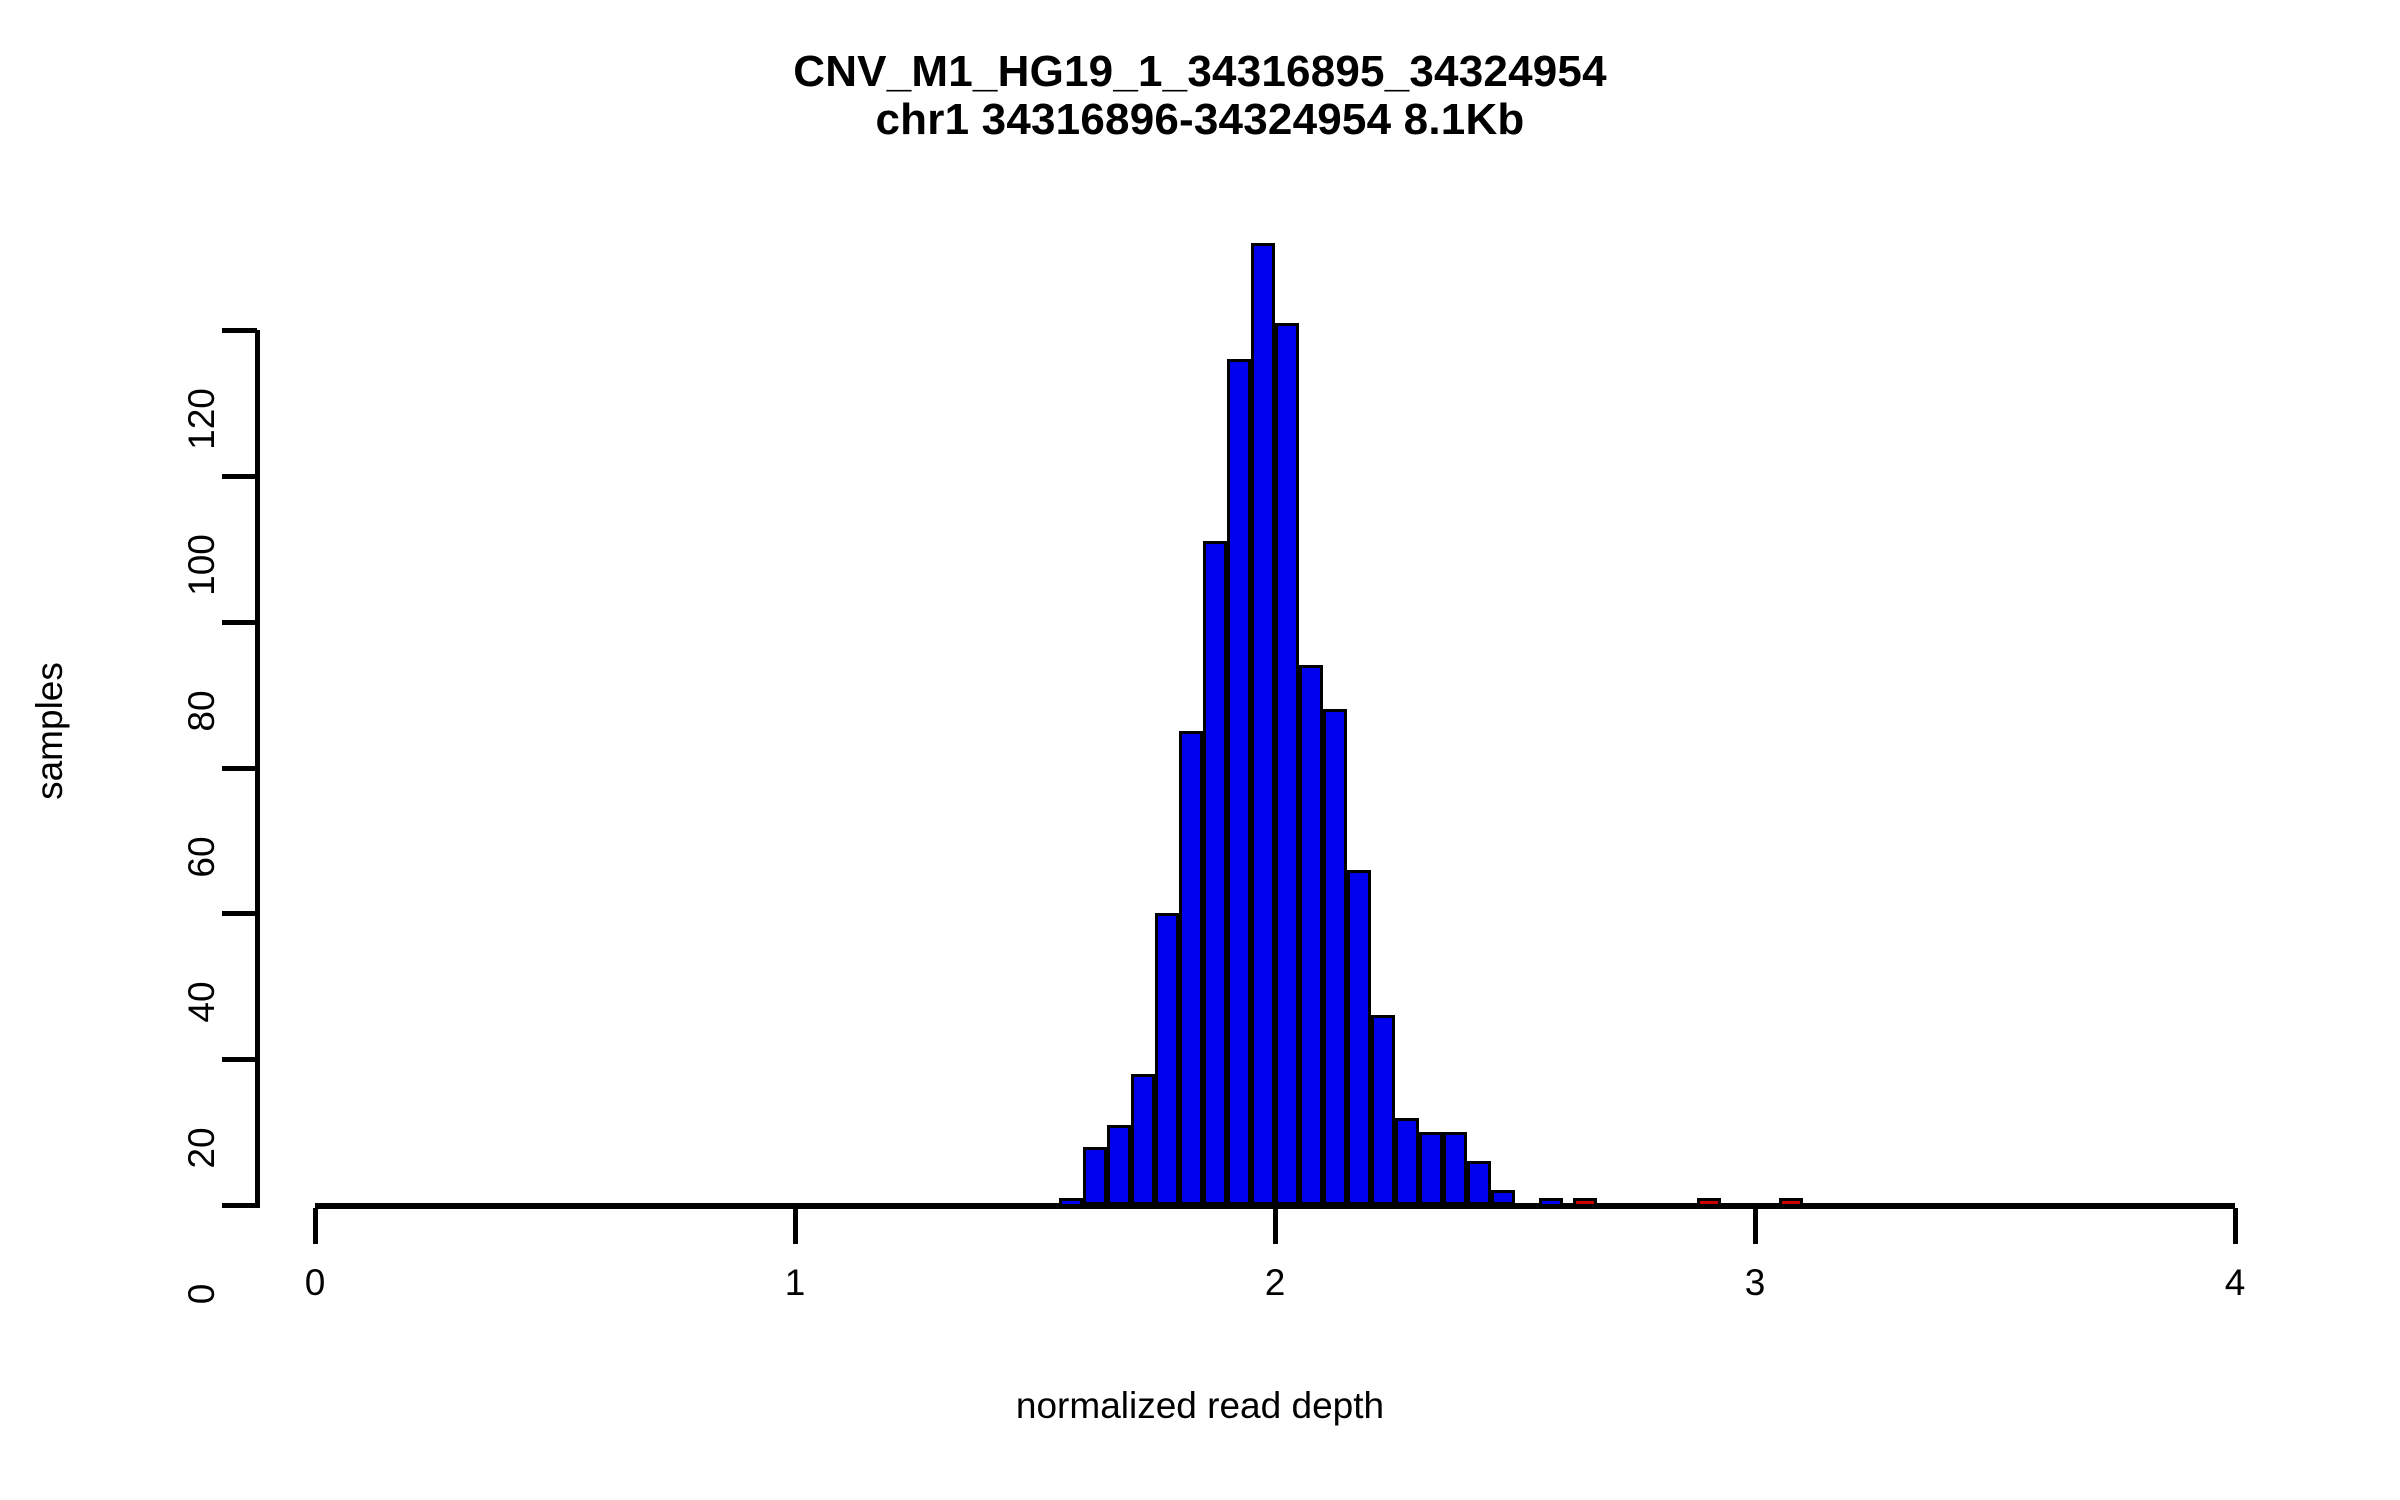  What do you see at coordinates (1755, 1282) in the screenshot?
I see `x-axis-tick-label: 3` at bounding box center [1755, 1282].